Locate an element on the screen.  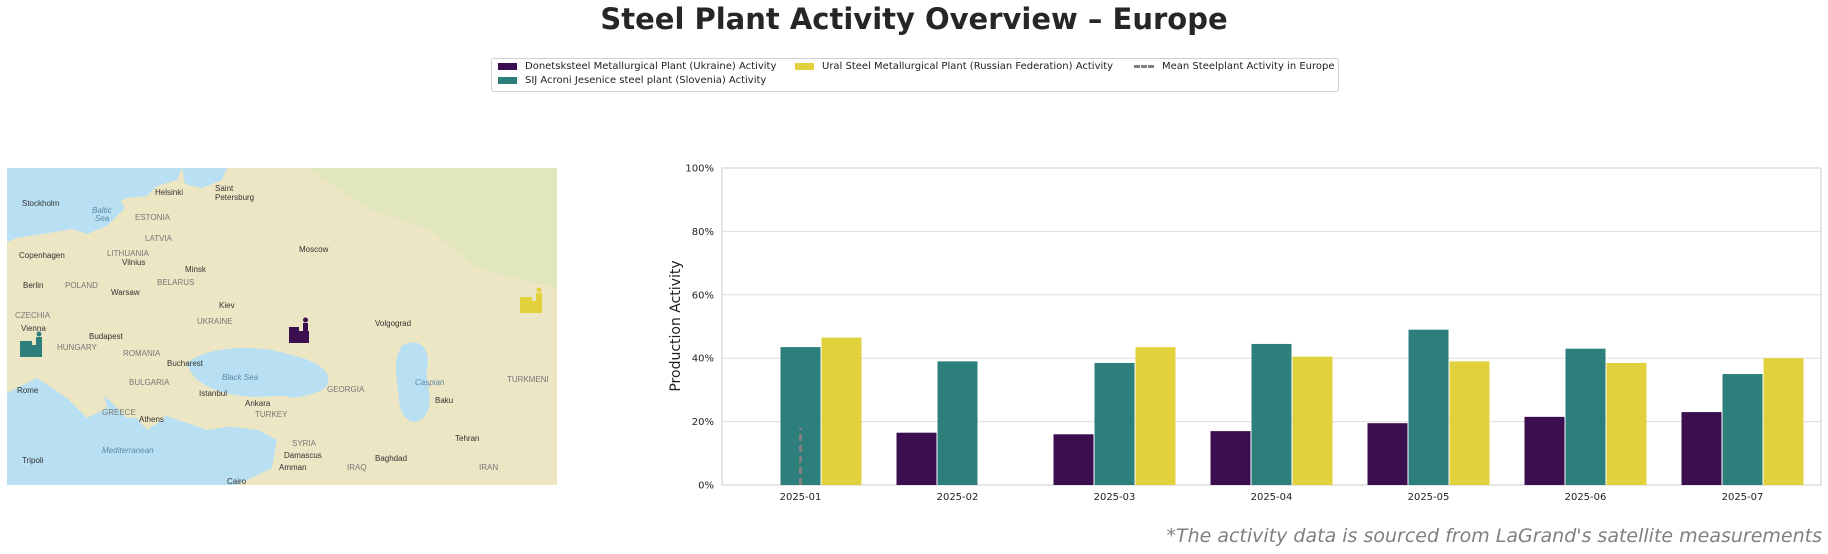
y-tick-label: 20% is located at coordinates (703, 422).